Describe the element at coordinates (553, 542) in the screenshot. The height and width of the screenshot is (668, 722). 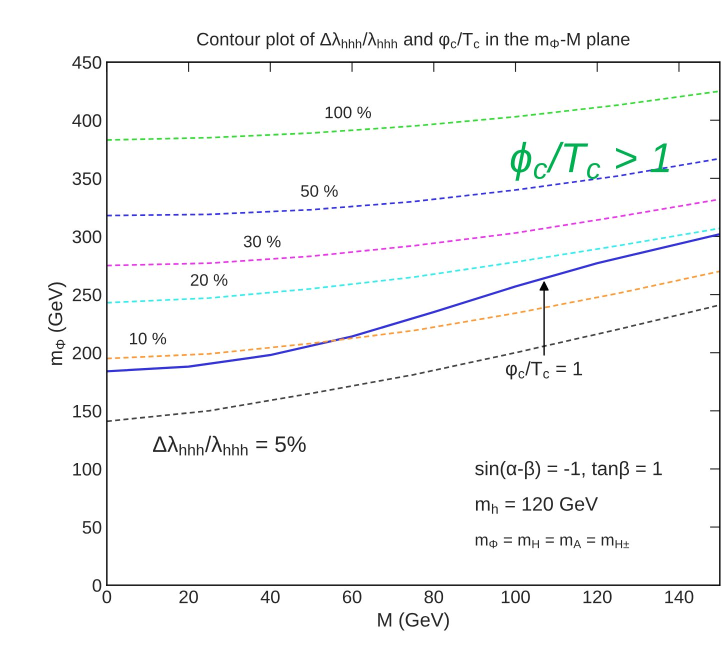
I see `annotation: m$_{Φ}$ = m$_{H}$ = m$_{A}$ = m$_{H±}$` at that location.